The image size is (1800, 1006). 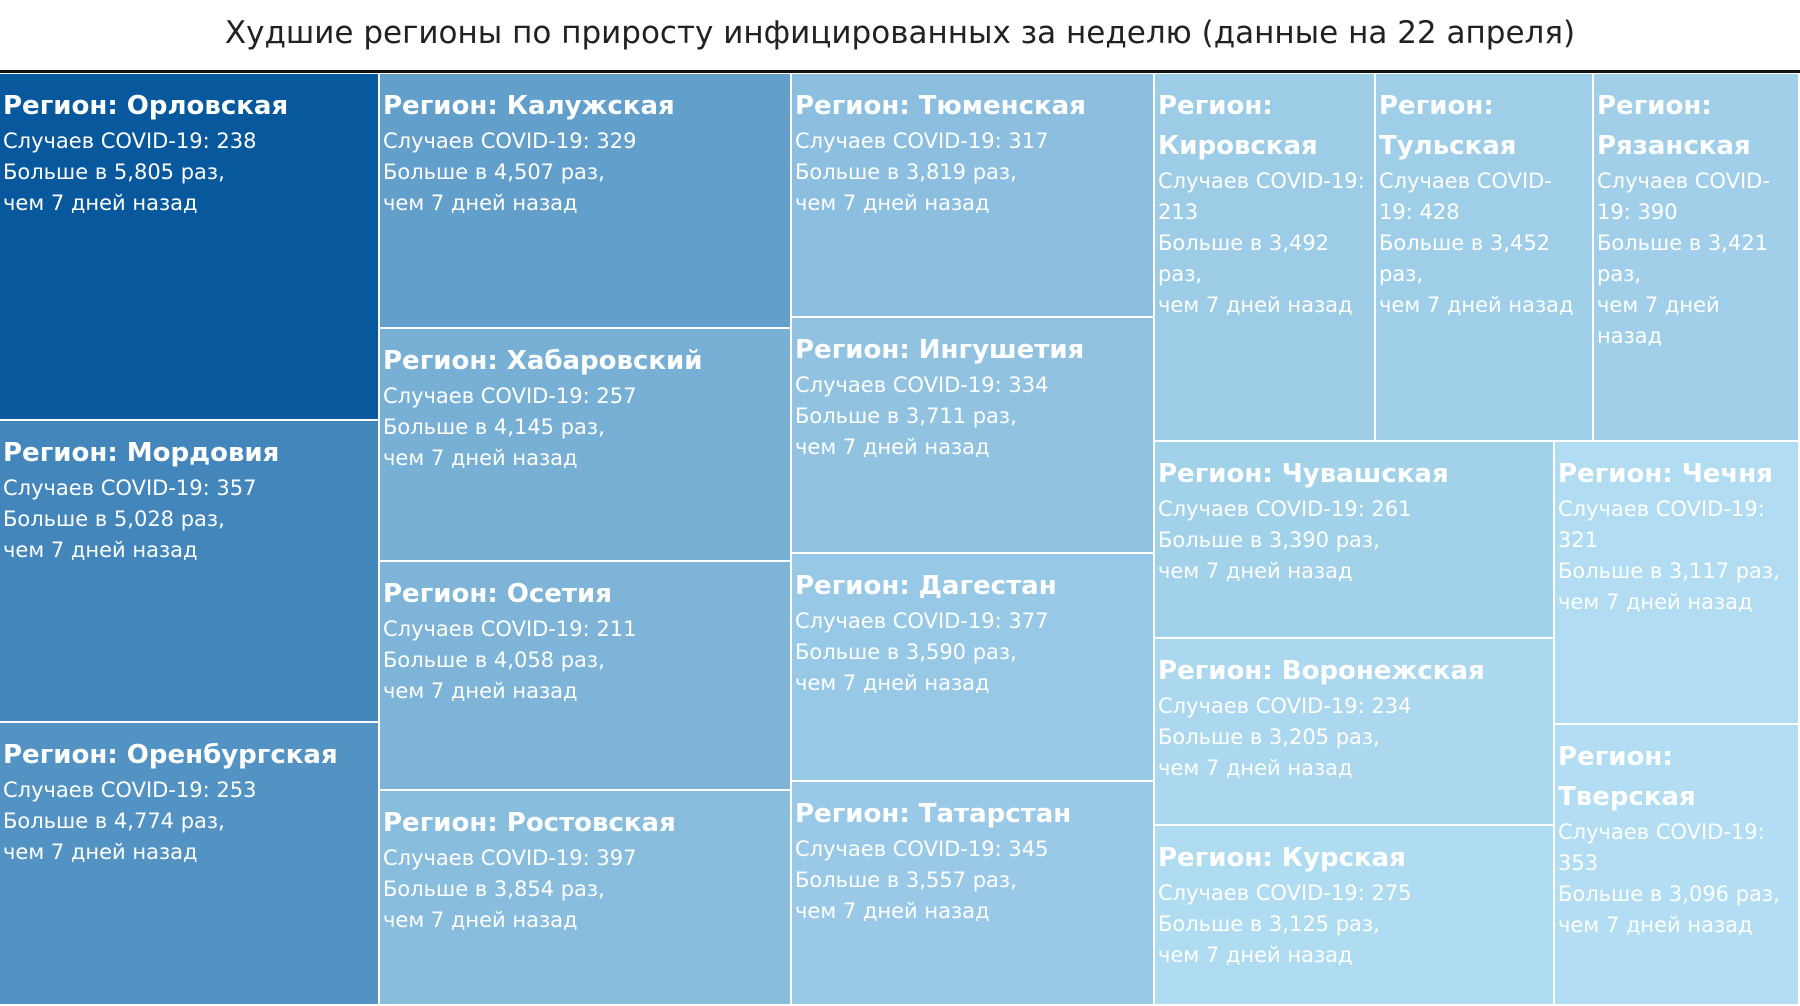 I want to click on region-name: Регион: Хабаровский, so click(x=543, y=361).